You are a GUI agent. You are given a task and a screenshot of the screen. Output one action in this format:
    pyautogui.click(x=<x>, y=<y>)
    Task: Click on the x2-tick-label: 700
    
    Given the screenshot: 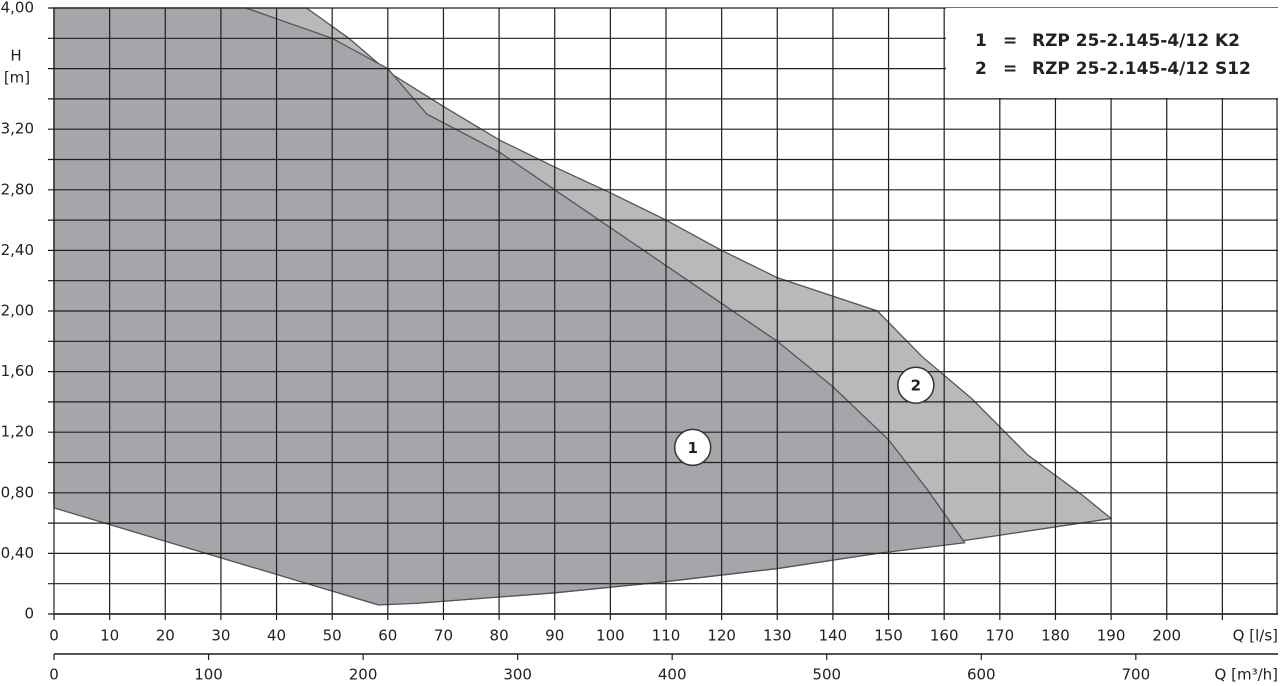 What is the action you would take?
    pyautogui.click(x=1135, y=675)
    